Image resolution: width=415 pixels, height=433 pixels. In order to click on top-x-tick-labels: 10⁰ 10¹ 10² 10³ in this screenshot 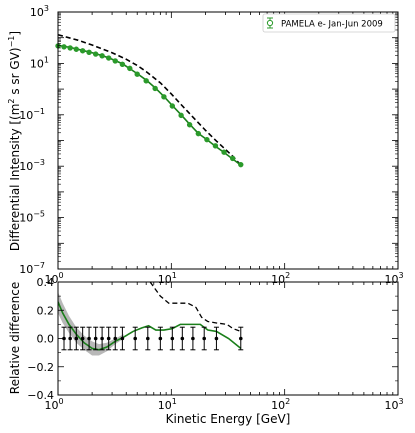, I will do `click(223, 278)`.